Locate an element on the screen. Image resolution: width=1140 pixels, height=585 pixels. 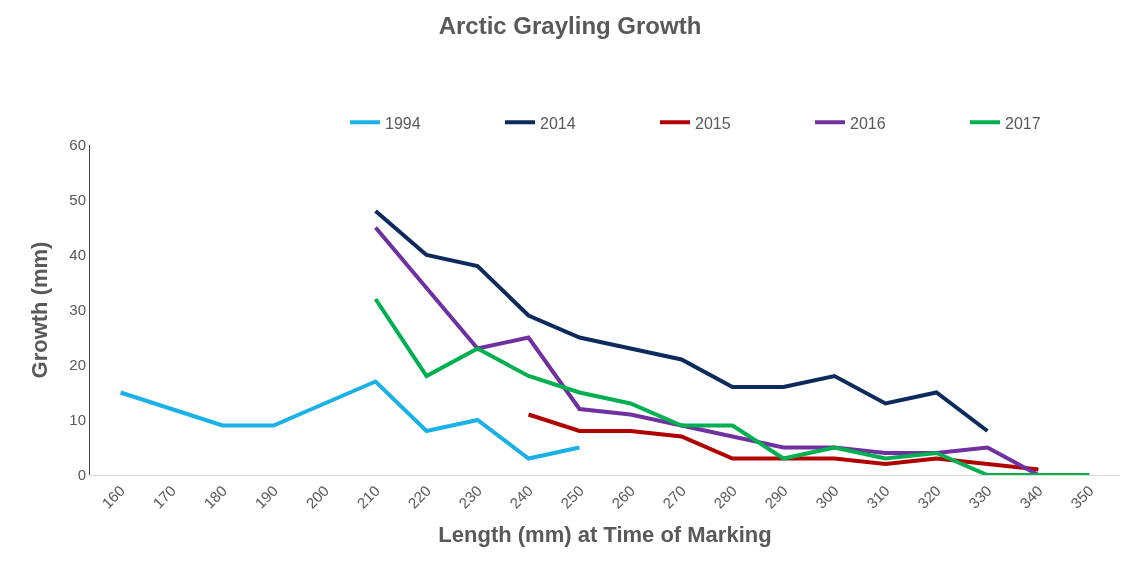
y-tick-label: 20 is located at coordinates (77, 365).